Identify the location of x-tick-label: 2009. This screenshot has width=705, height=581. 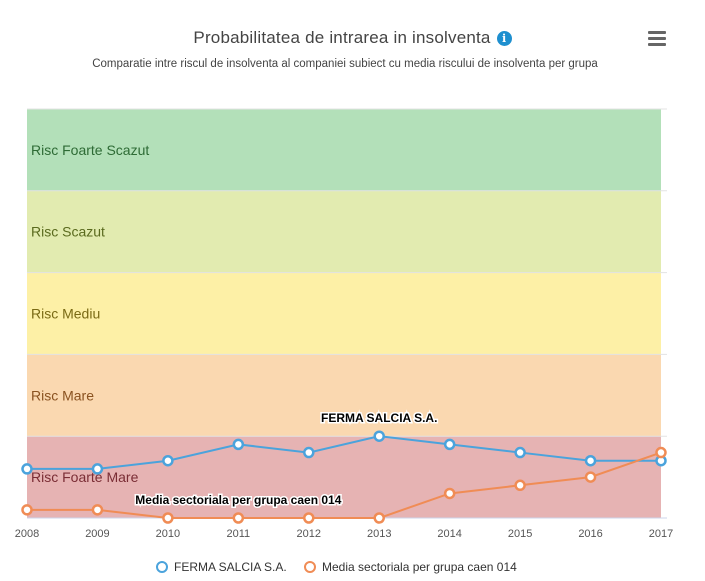
(97, 534).